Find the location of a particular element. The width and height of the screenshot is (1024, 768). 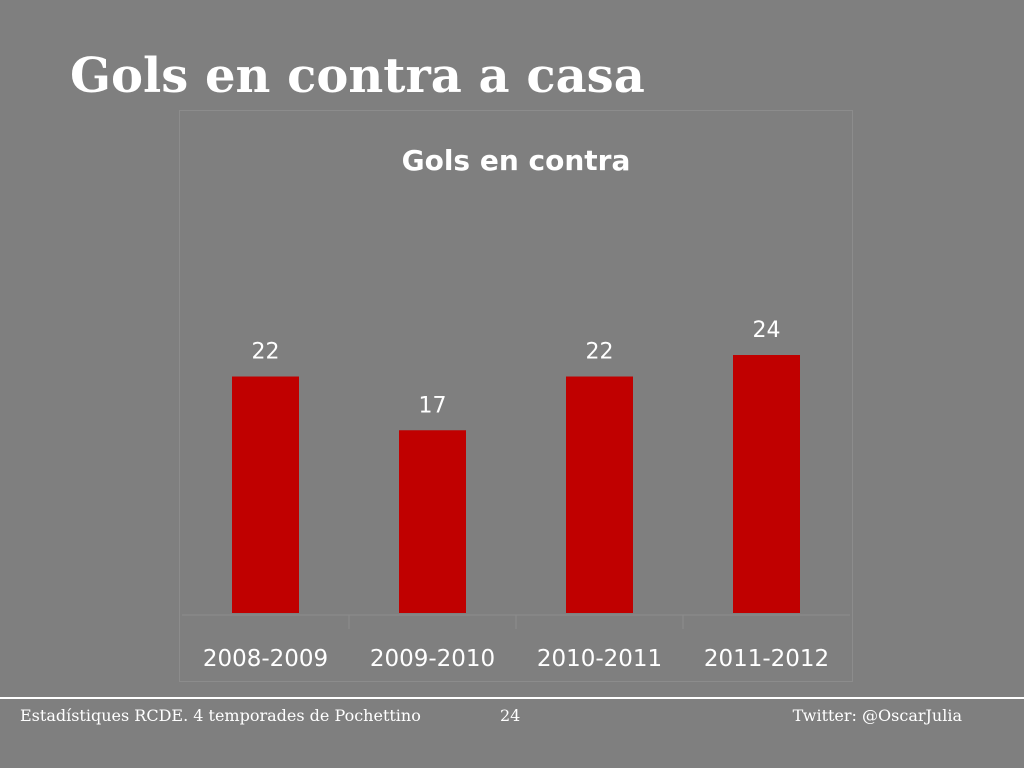

data-label: 17 is located at coordinates (433, 405).